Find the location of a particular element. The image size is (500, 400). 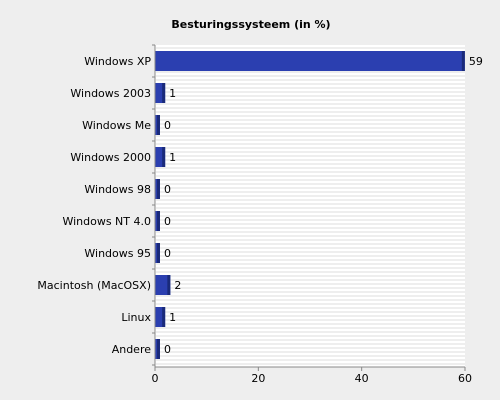

category-label: Linux is located at coordinates (136, 317).